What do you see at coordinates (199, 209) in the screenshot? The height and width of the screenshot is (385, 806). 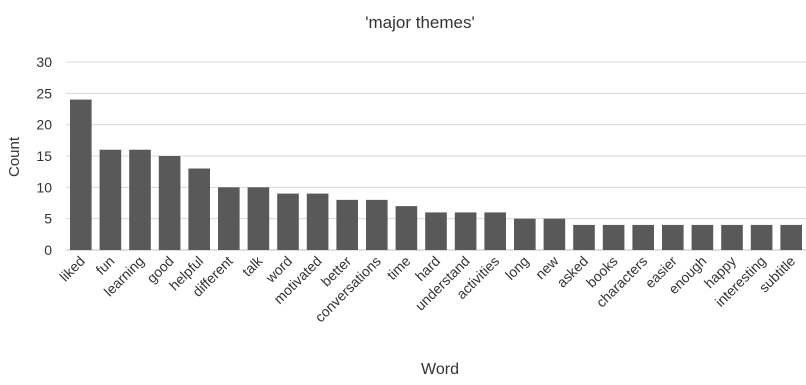 I see `bar-helpful` at bounding box center [199, 209].